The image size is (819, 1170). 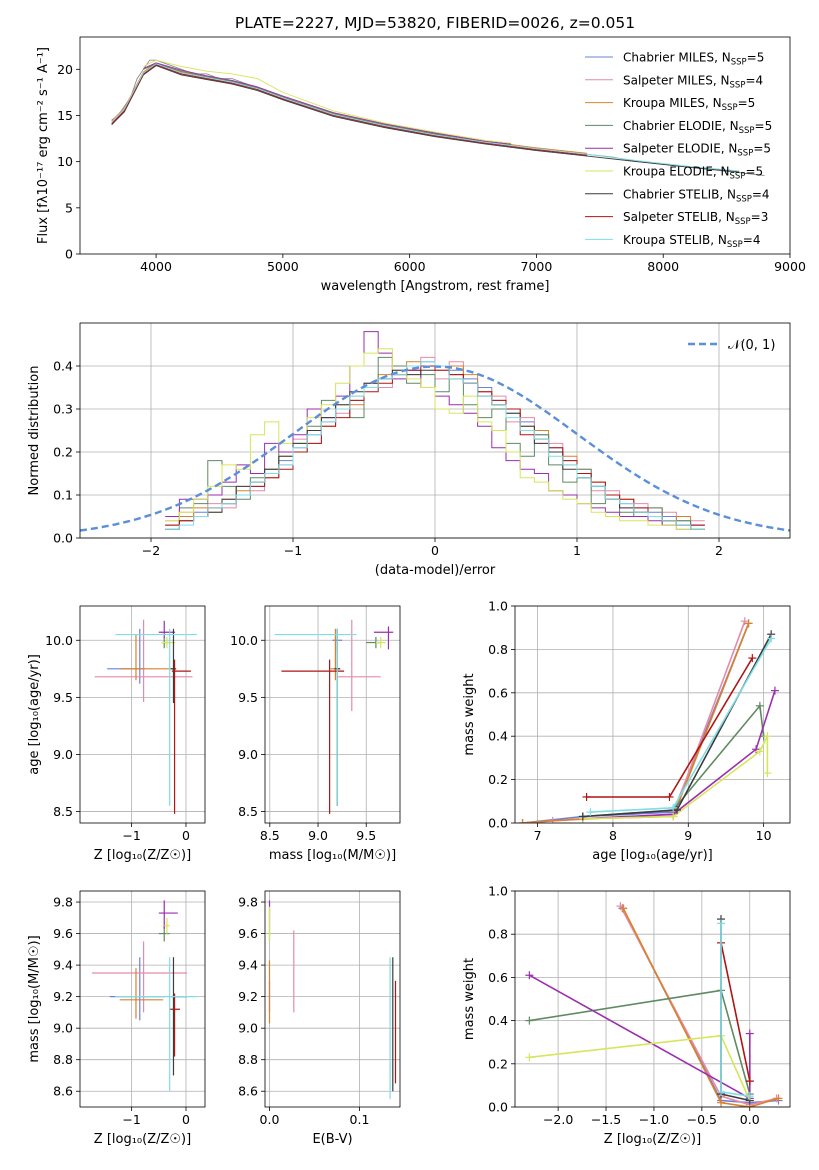 I want to click on x-tick-label: 9000, so click(x=790, y=266).